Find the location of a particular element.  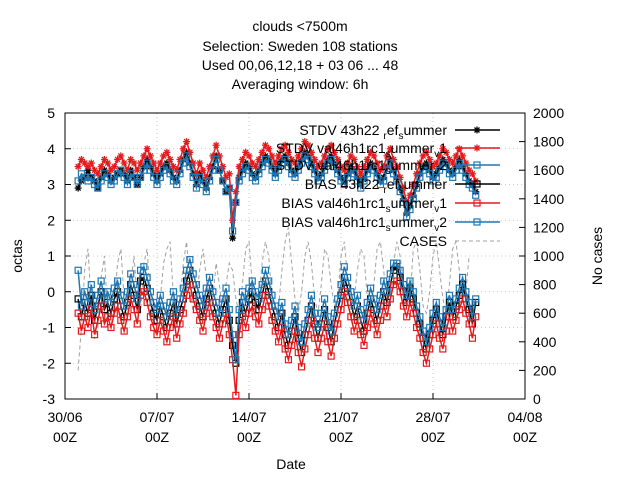

legend-marker is located at coordinates (477, 184).